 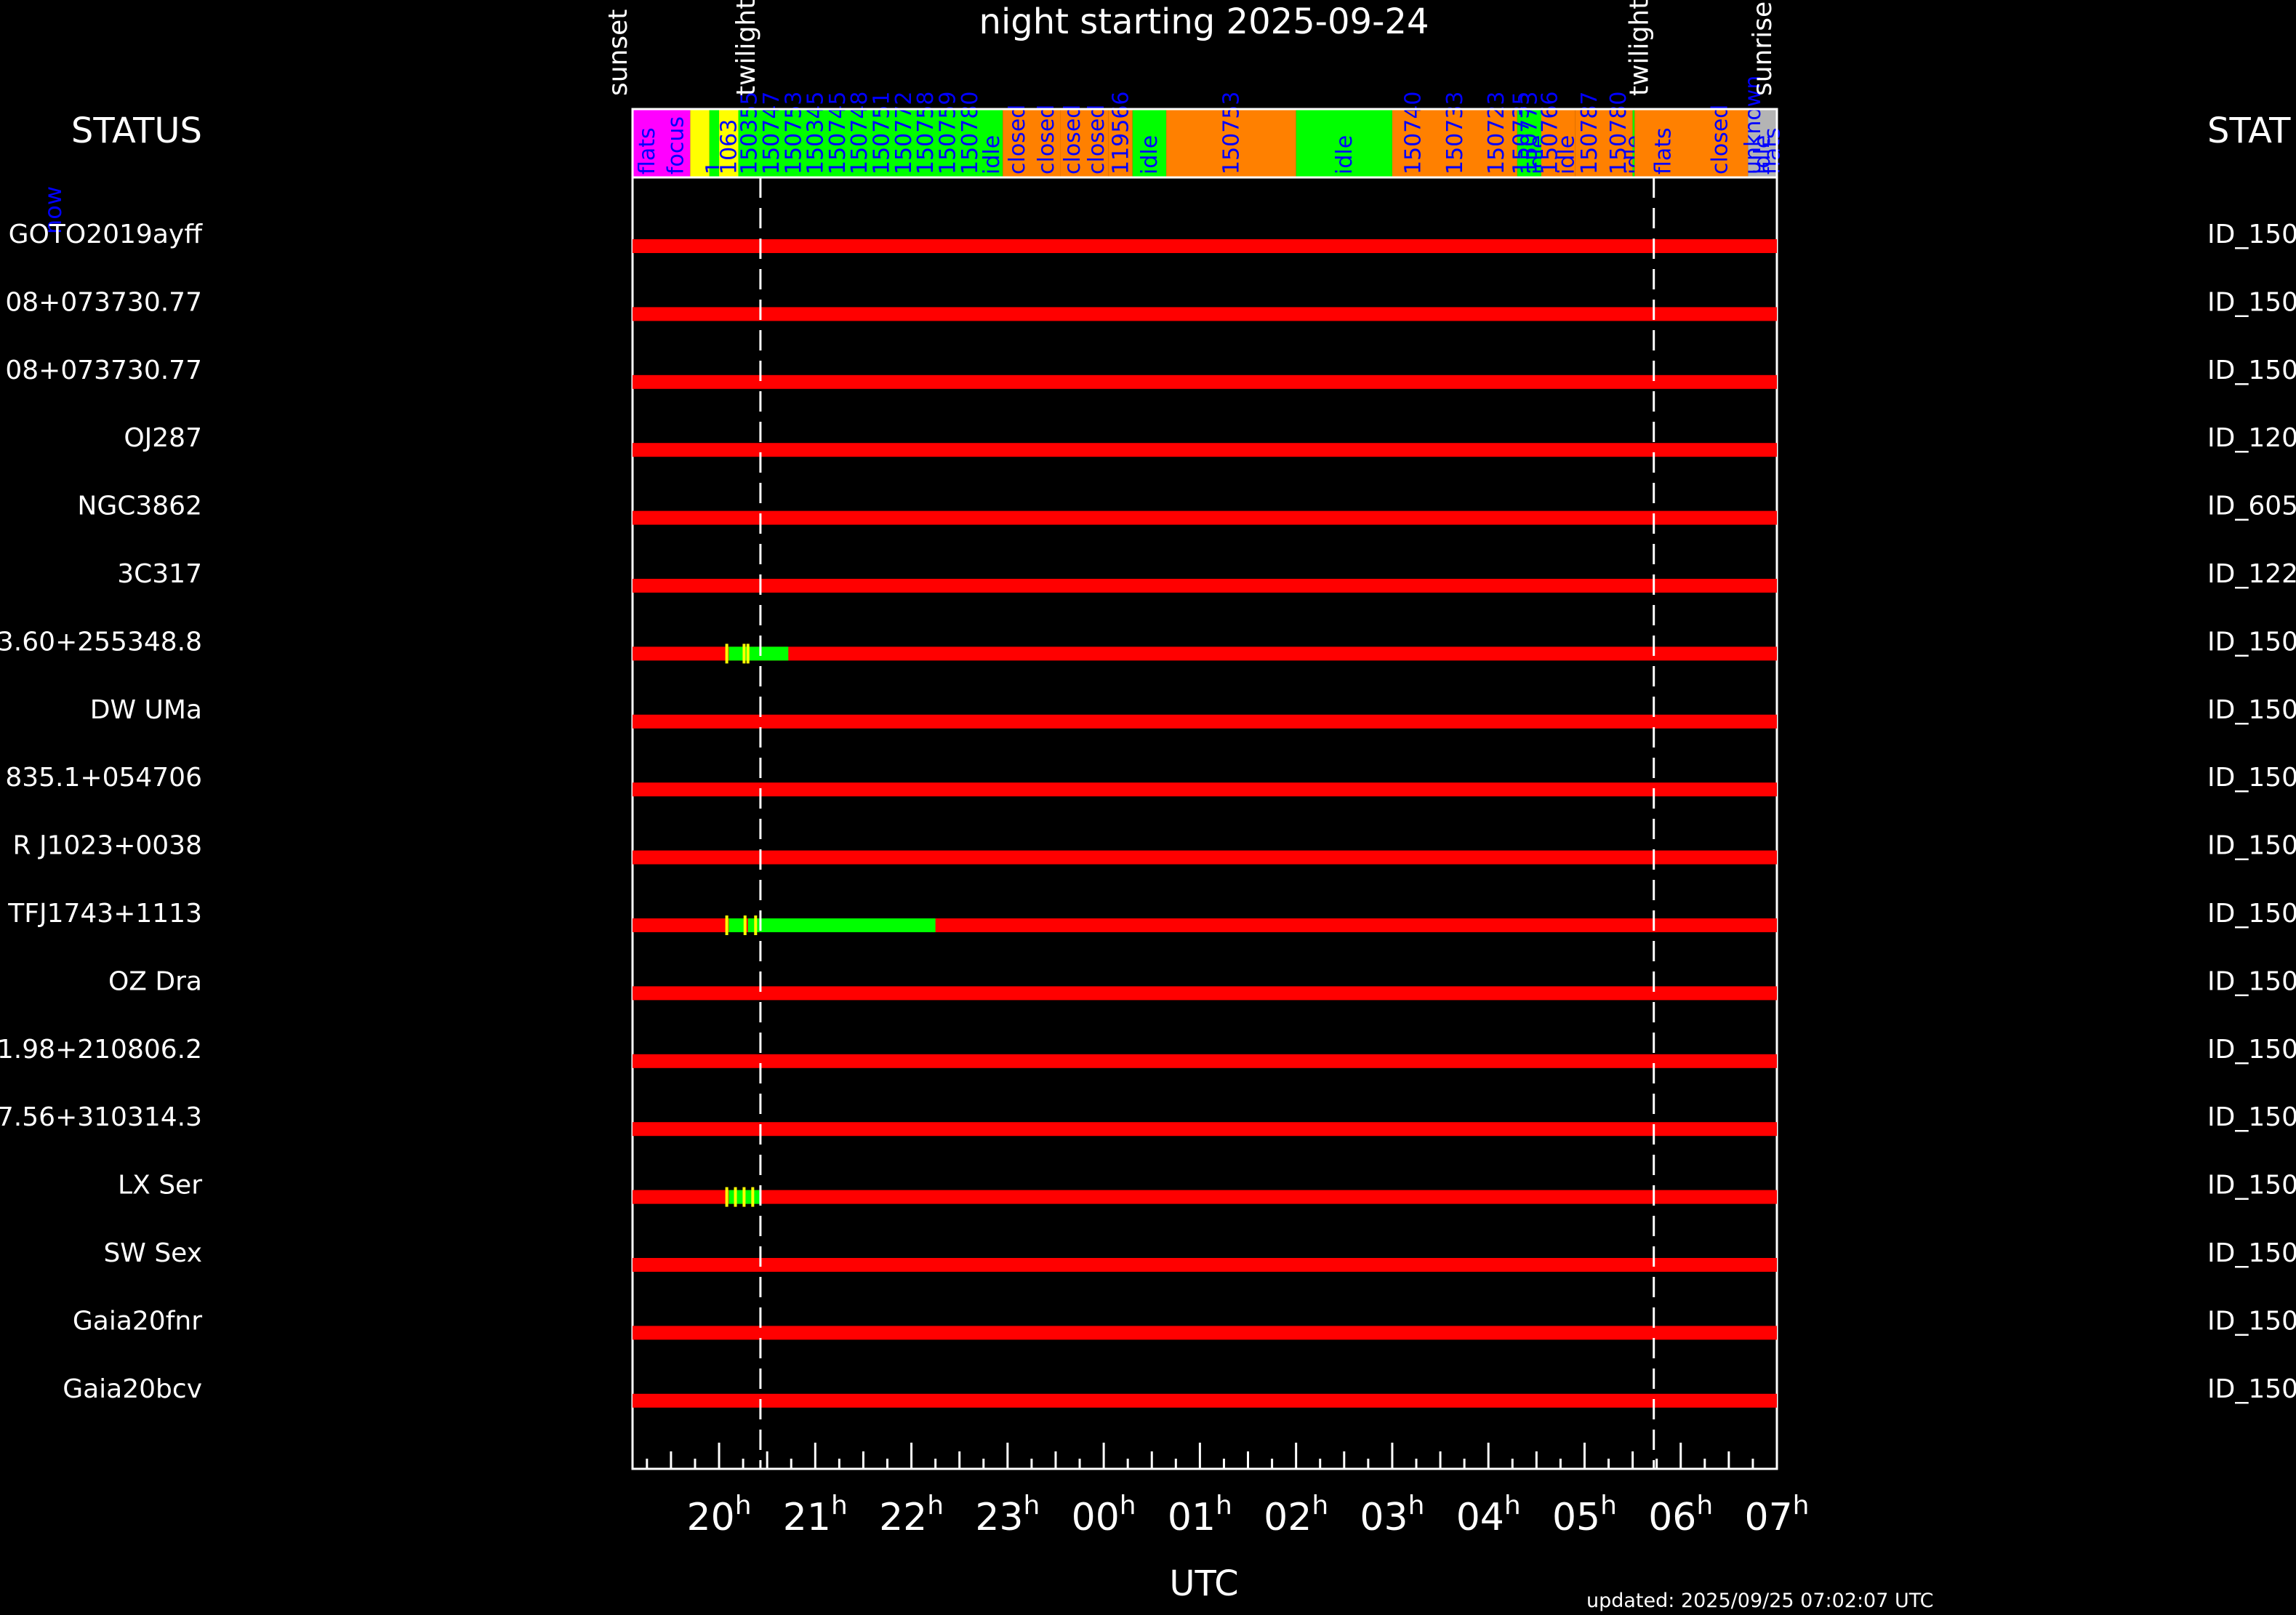 What do you see at coordinates (2251, 574) in the screenshot?
I see `target-id: ID_122` at bounding box center [2251, 574].